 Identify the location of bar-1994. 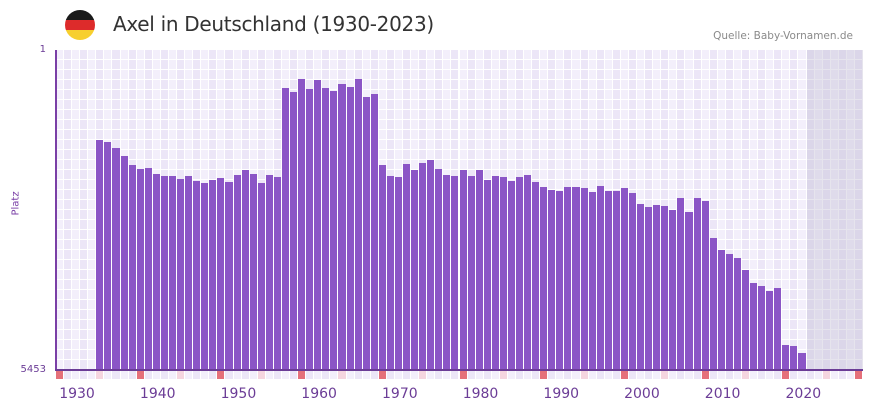
(576, 278).